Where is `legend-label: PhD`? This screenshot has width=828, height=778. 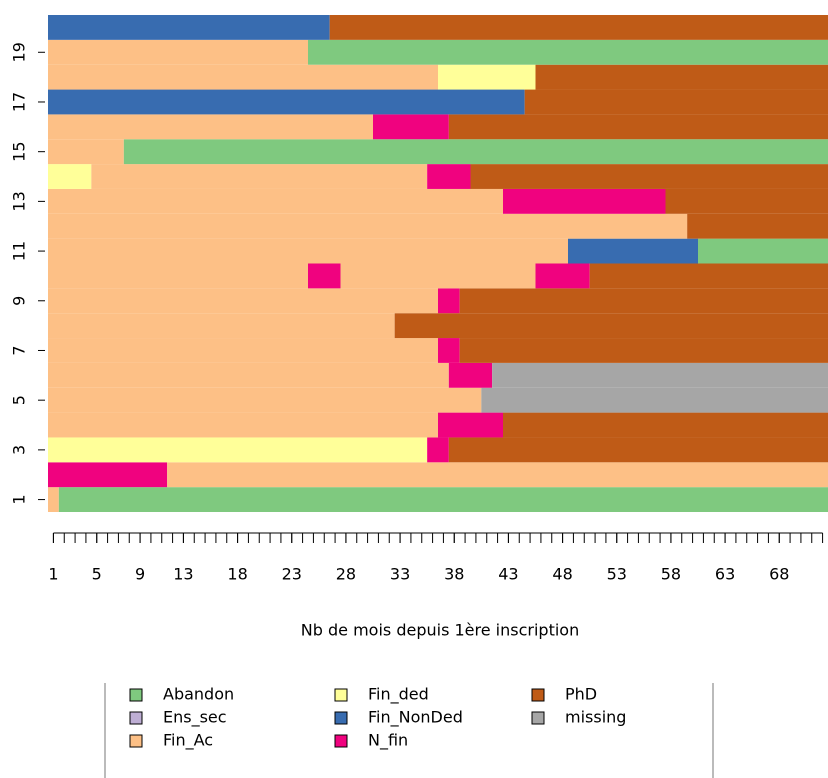 legend-label: PhD is located at coordinates (581, 694).